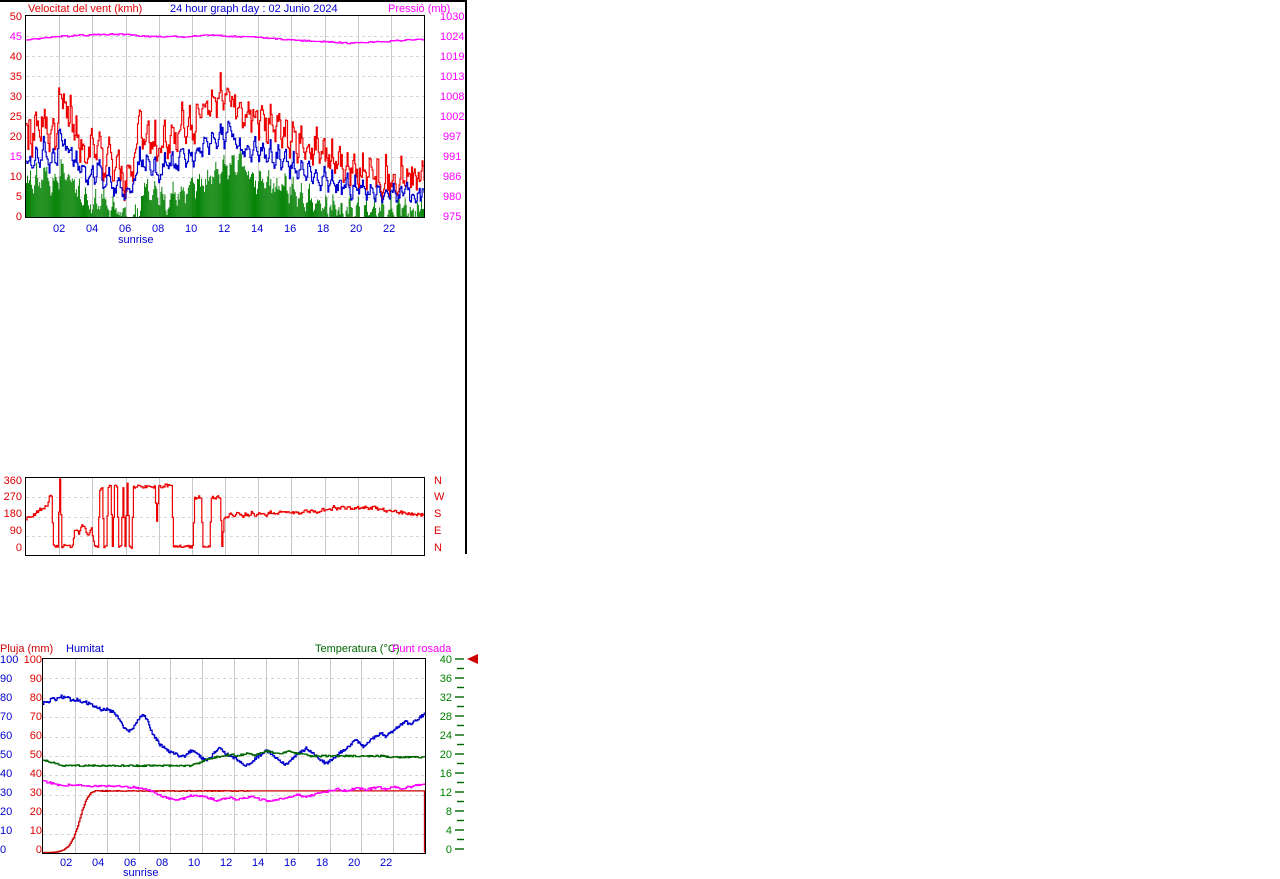 This screenshot has height=879, width=1280. I want to click on wind-ytick-50: 50, so click(15, 17).